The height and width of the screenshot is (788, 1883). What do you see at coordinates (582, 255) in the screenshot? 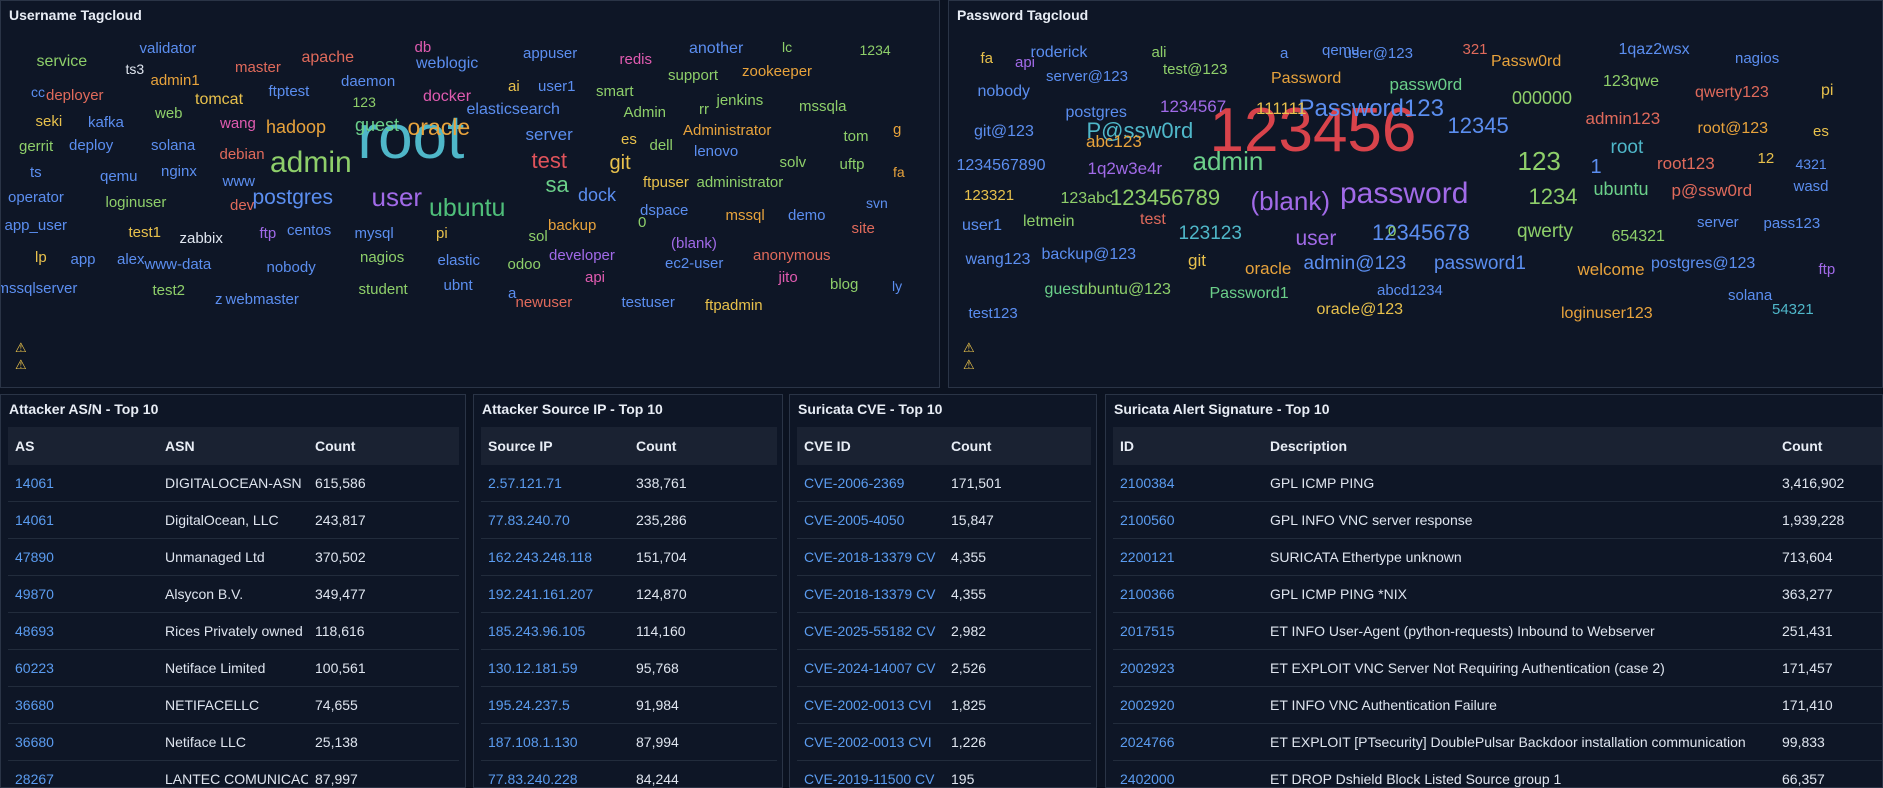
I see `username-tag: developer` at bounding box center [582, 255].